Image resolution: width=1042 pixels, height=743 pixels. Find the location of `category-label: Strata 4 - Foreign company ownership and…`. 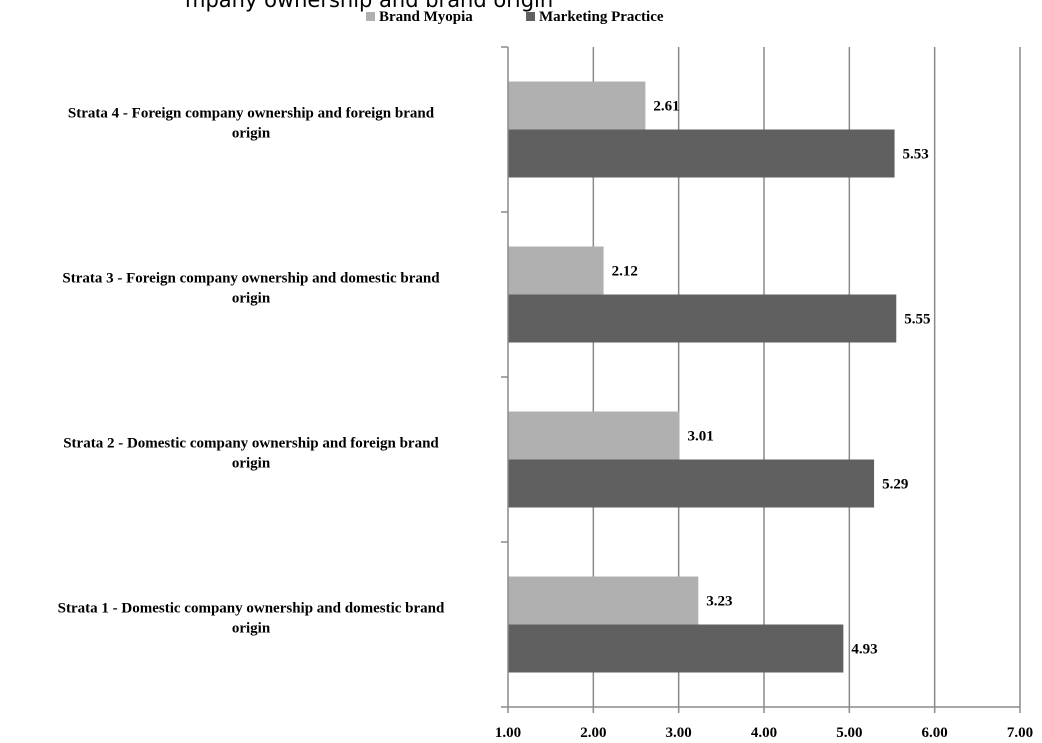

category-label: Strata 4 - Foreign company ownership and… is located at coordinates (251, 114).